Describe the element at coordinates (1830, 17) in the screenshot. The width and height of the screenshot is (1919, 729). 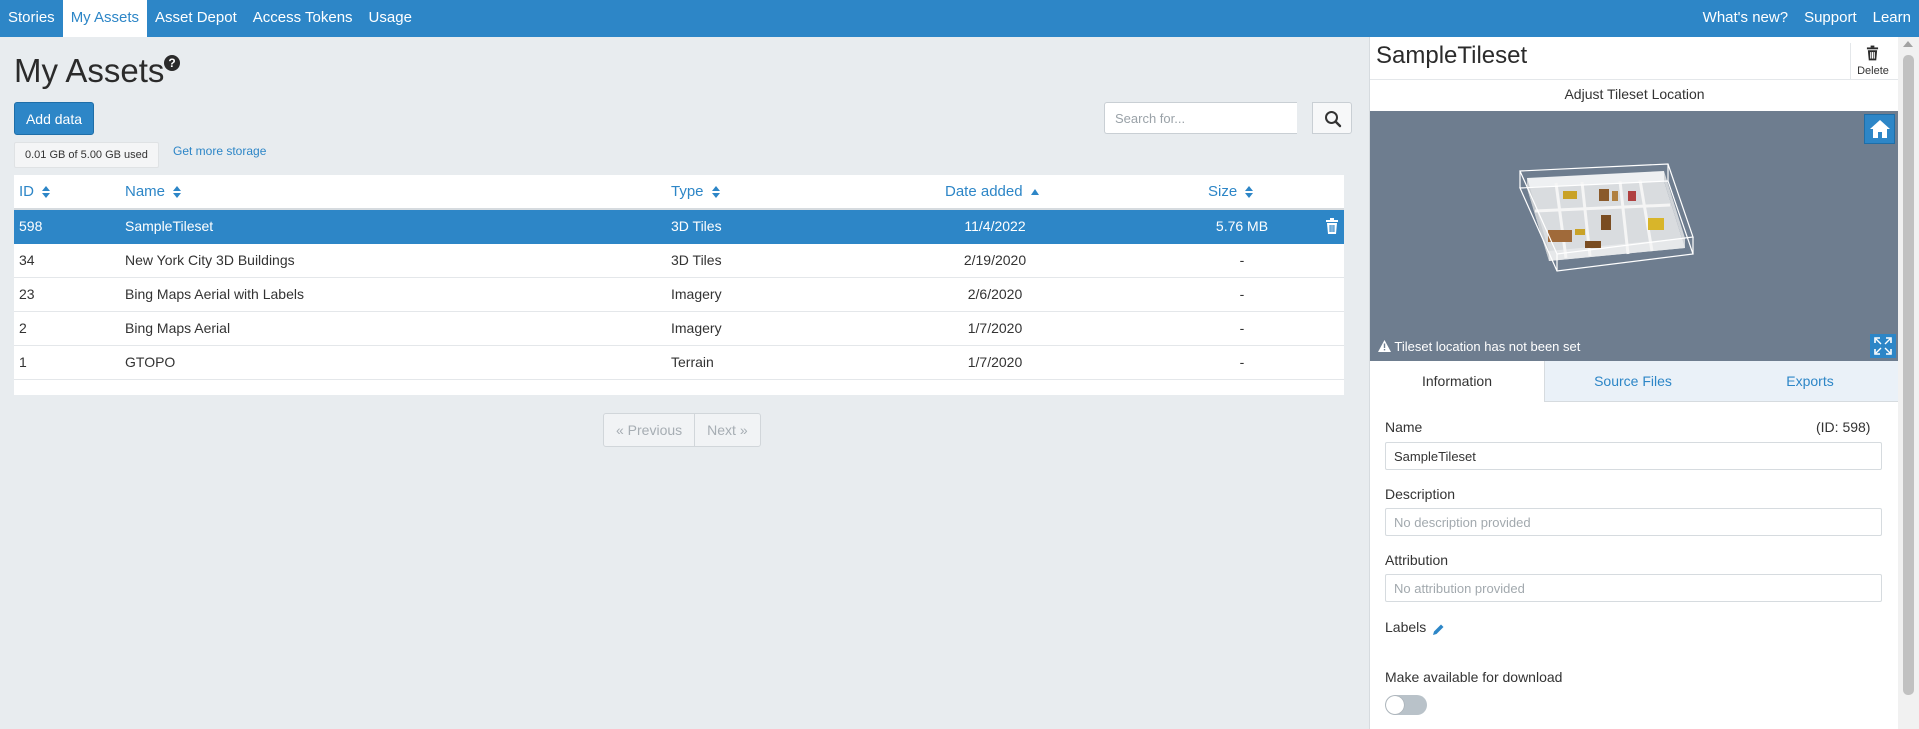
I see `nav-support: Support` at that location.